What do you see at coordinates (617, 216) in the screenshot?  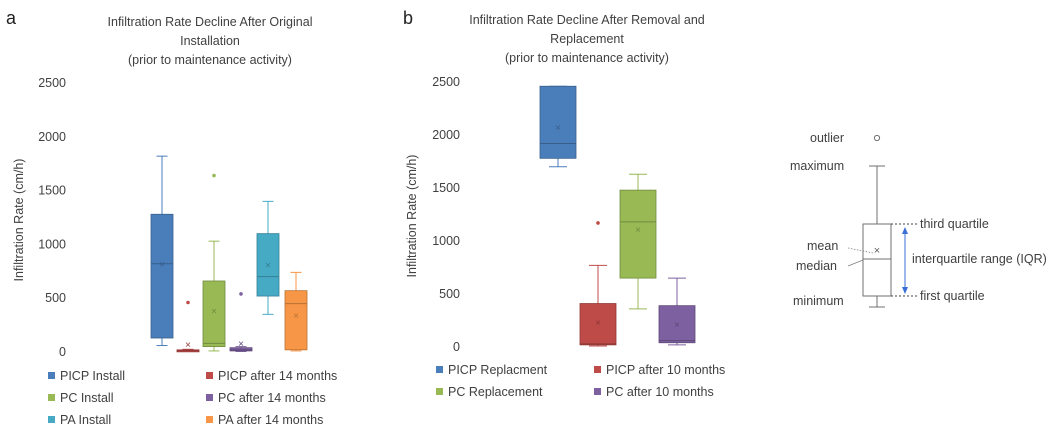 I see `panel-b-boxes: × × × ×` at bounding box center [617, 216].